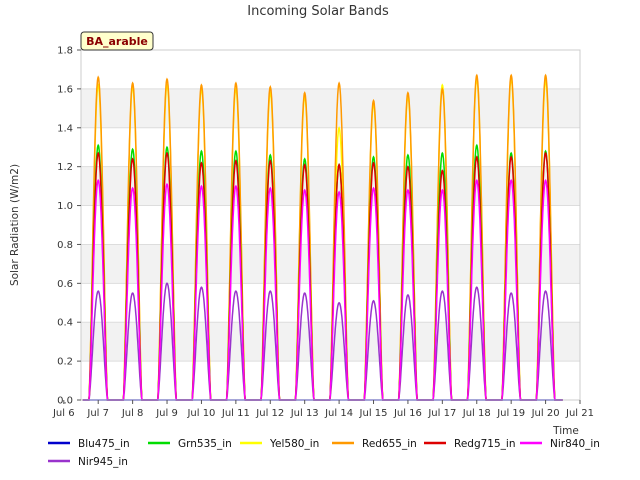 The width and height of the screenshot is (640, 480). What do you see at coordinates (65, 89) in the screenshot?
I see `y-tick-label: 1.6` at bounding box center [65, 89].